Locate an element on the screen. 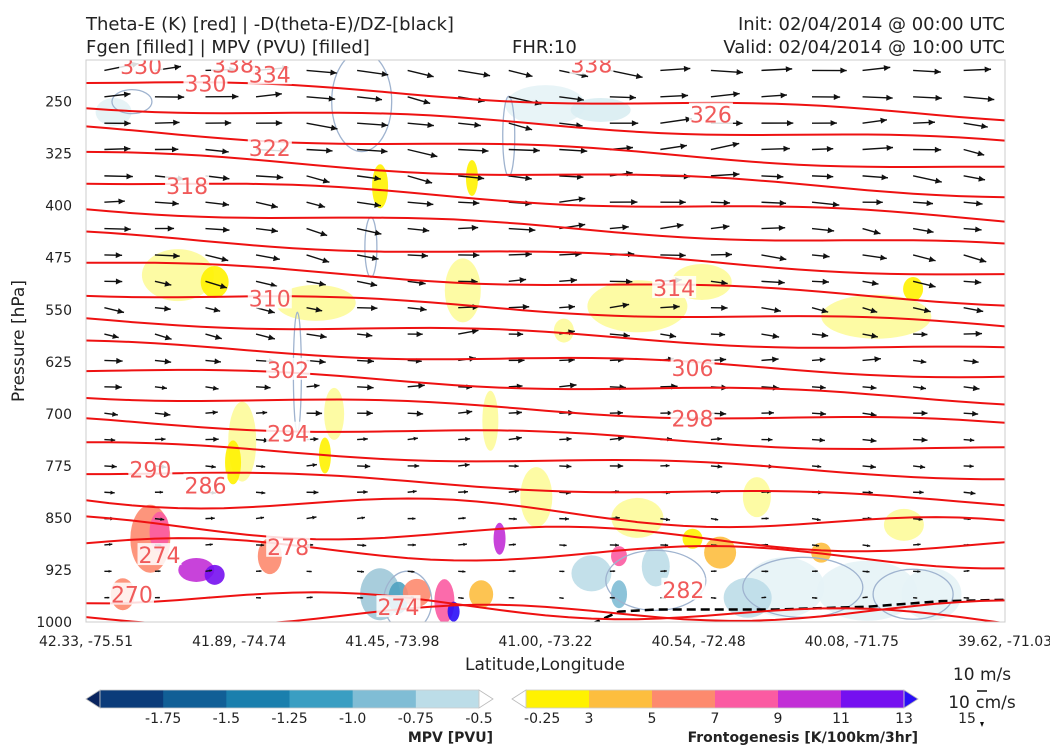  colorbar-tick-label: -0.75 is located at coordinates (416, 719).